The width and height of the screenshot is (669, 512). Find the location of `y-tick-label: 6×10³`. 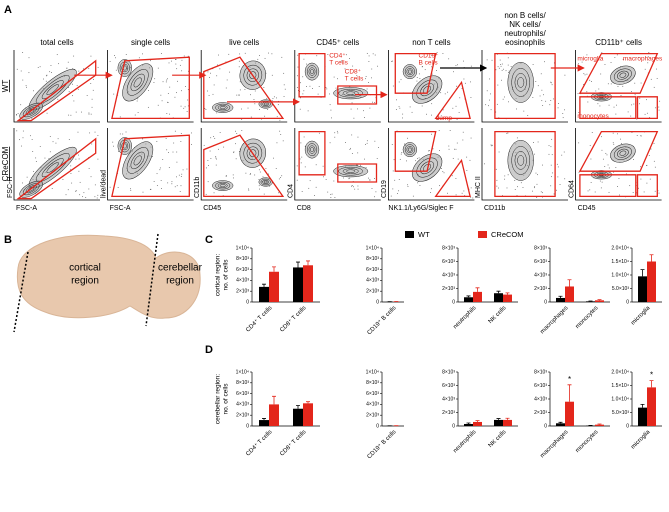

y-tick-label: 6×10³ is located at coordinates (448, 386).